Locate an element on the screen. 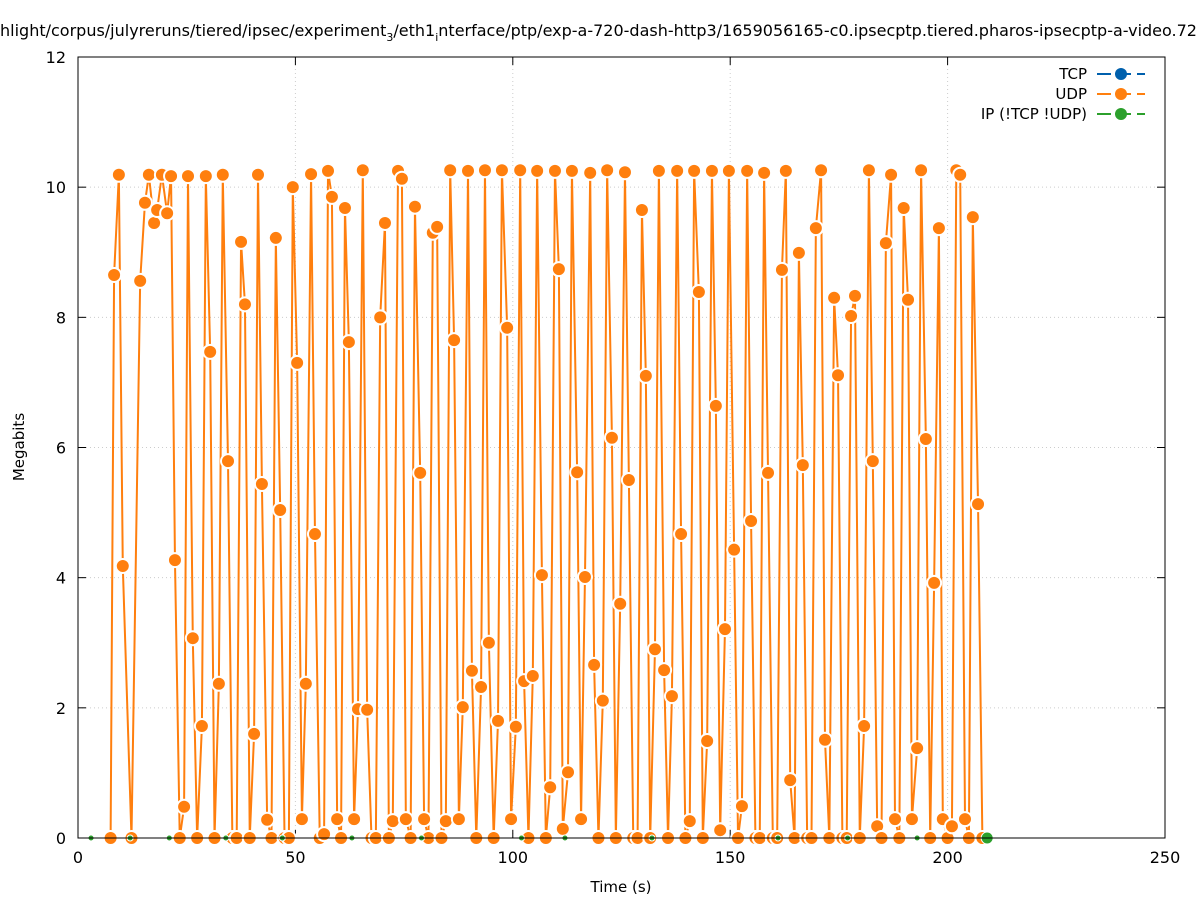 Image resolution: width=1197 pixels, height=900 pixels. y-tick-label: 8 is located at coordinates (61, 317).